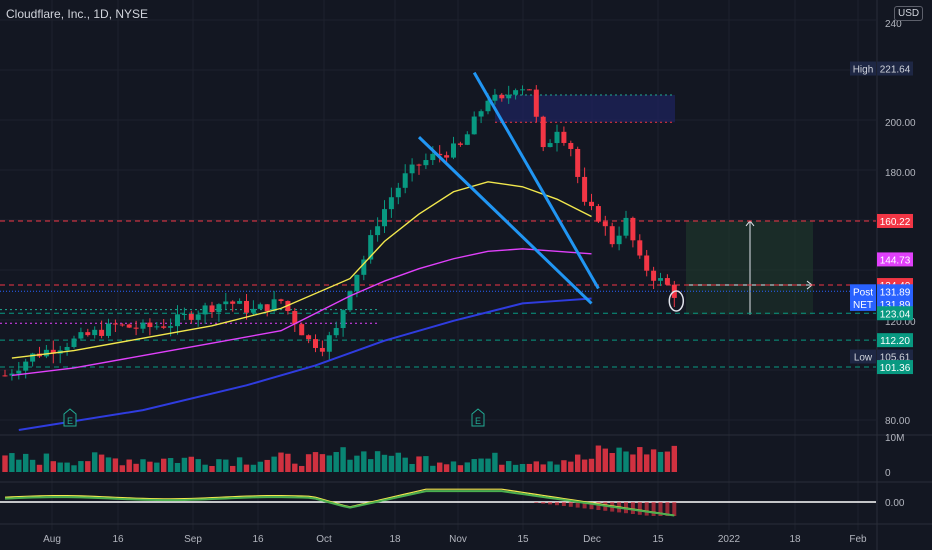 The image size is (932, 550). What do you see at coordinates (863, 303) in the screenshot?
I see `badge-label-box` at bounding box center [863, 303].